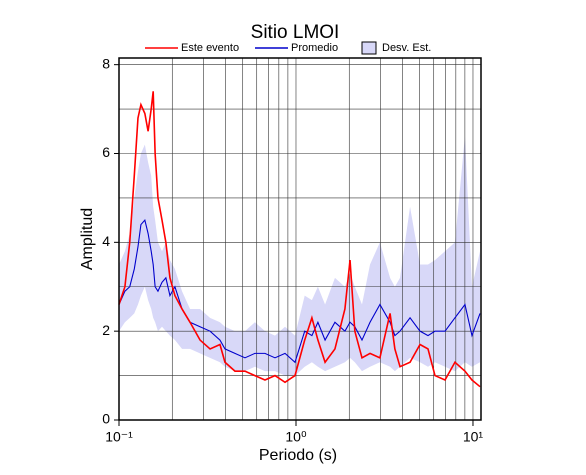 The image size is (586, 475). I want to click on x-axis-label: Periodo (s), so click(298, 455).